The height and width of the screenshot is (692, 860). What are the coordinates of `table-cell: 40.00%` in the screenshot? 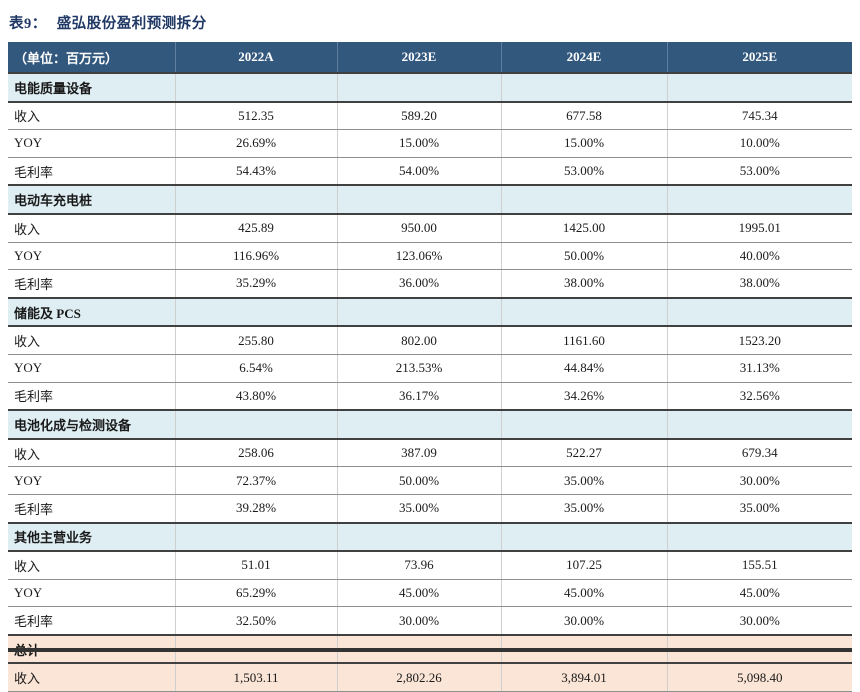 It's located at (759, 256).